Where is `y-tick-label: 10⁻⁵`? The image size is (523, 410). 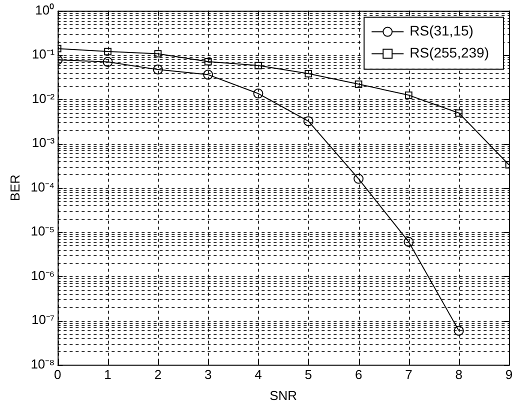
y-tick-label: 10⁻⁵ is located at coordinates (42, 231).